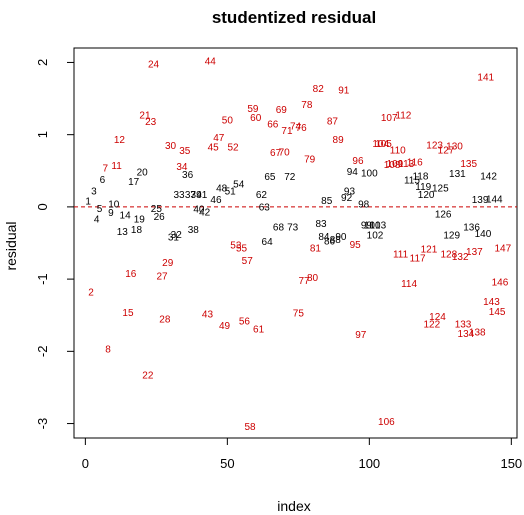 This screenshot has height=515, width=524. I want to click on data-point-61: 61, so click(259, 329).